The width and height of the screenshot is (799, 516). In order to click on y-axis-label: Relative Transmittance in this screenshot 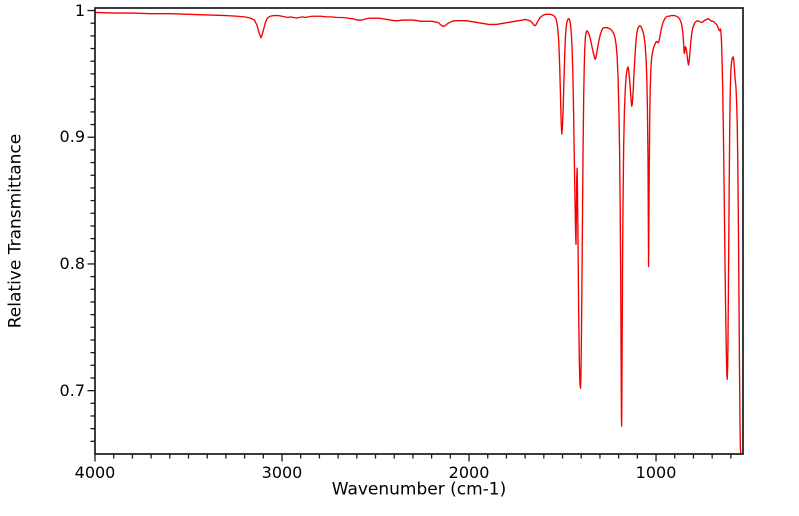, I will do `click(15, 231)`.